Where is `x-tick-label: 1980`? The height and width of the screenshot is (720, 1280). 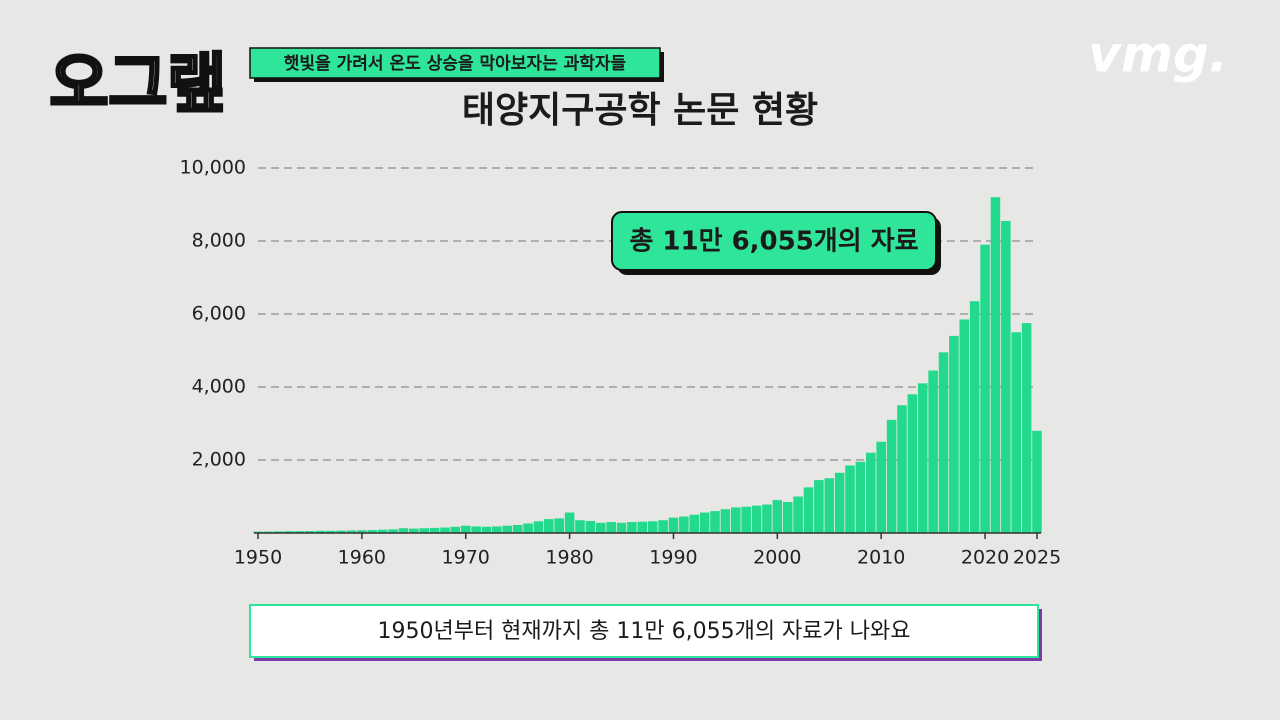
x-tick-label: 1980 is located at coordinates (569, 558).